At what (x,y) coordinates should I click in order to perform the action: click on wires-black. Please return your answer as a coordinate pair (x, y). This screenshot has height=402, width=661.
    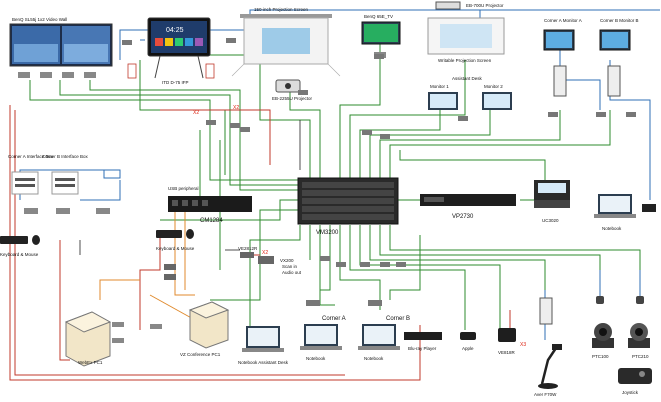
    Looking at the image, I should click on (190, 187).